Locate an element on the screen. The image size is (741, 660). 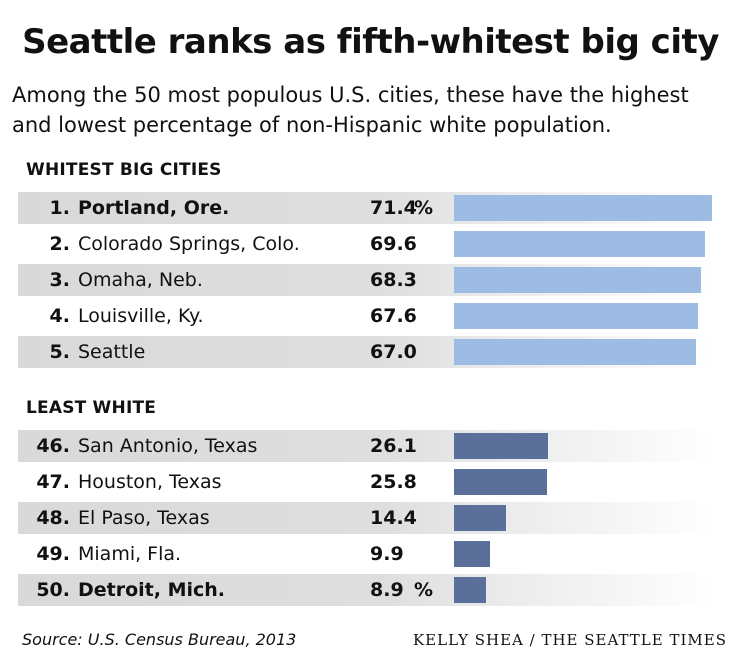
chart-row: 49. Miami, Fla. 9.9 is located at coordinates (368, 554).